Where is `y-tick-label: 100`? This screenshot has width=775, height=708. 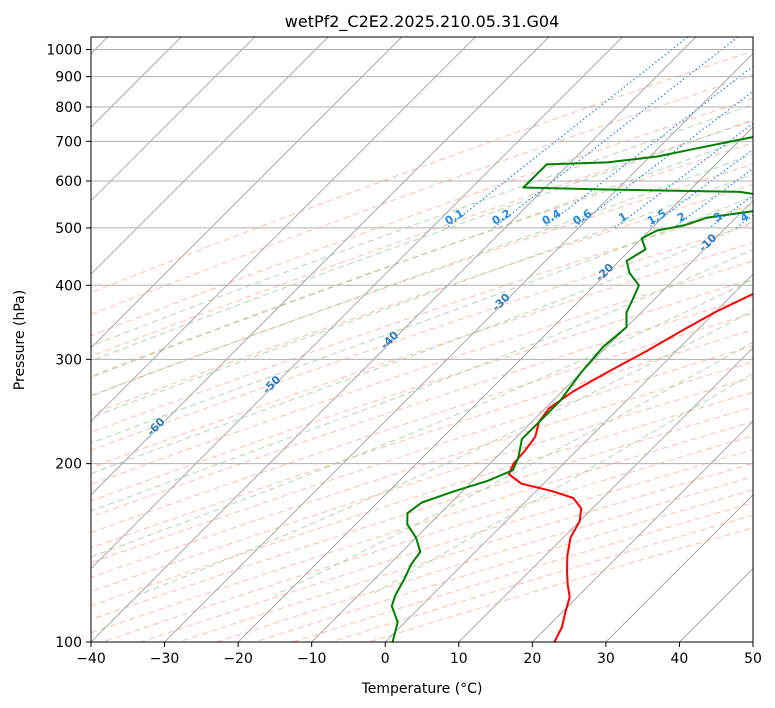 y-tick-label: 100 is located at coordinates (68, 643).